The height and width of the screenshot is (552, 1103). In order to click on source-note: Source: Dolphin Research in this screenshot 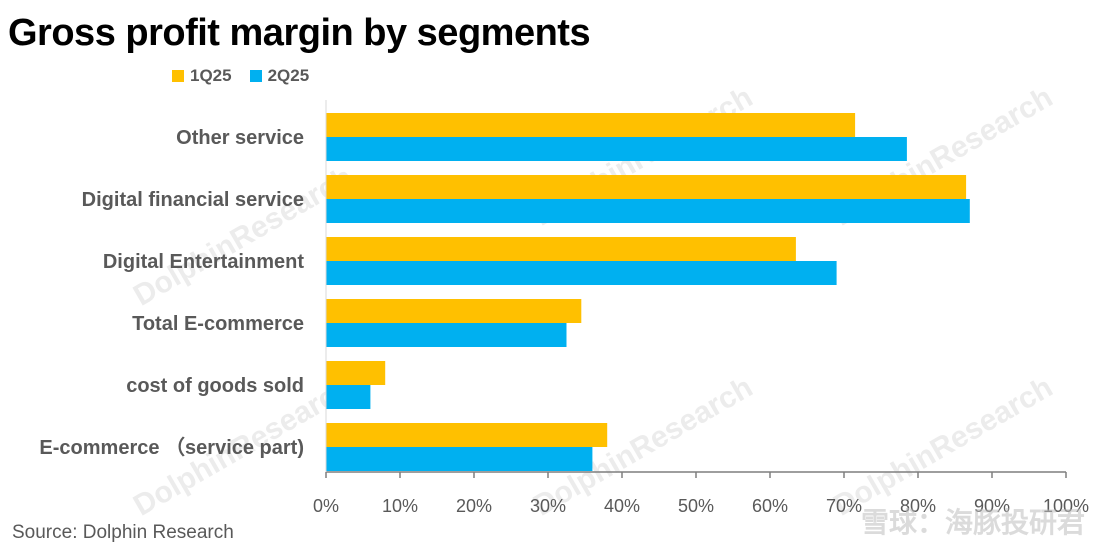, I will do `click(123, 532)`.